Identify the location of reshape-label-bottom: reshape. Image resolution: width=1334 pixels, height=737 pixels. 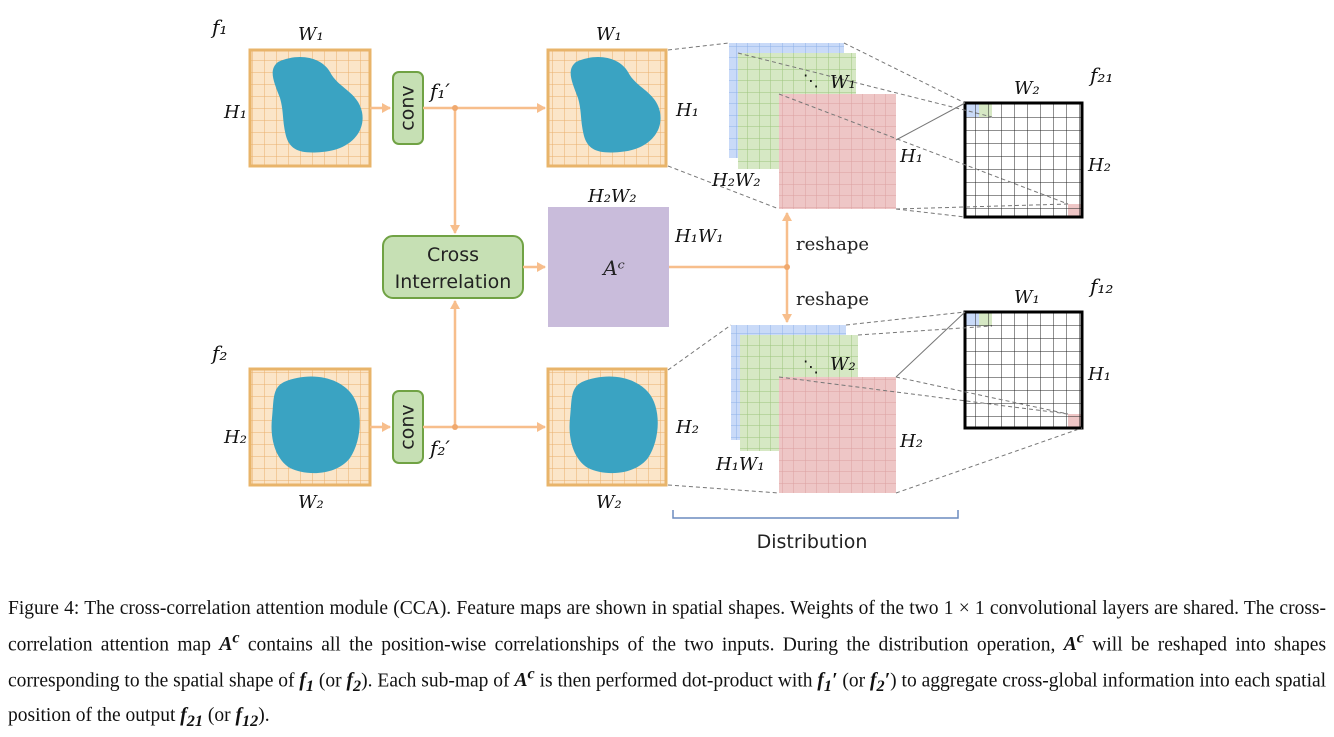
(832, 299).